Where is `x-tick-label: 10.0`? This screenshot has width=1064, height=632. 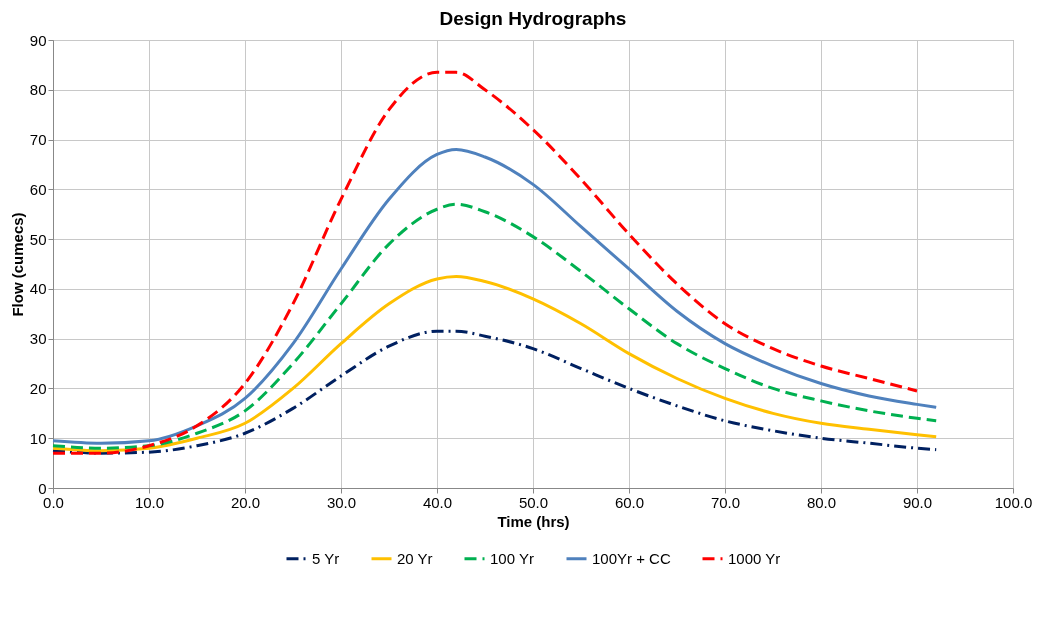 x-tick-label: 10.0 is located at coordinates (149, 502).